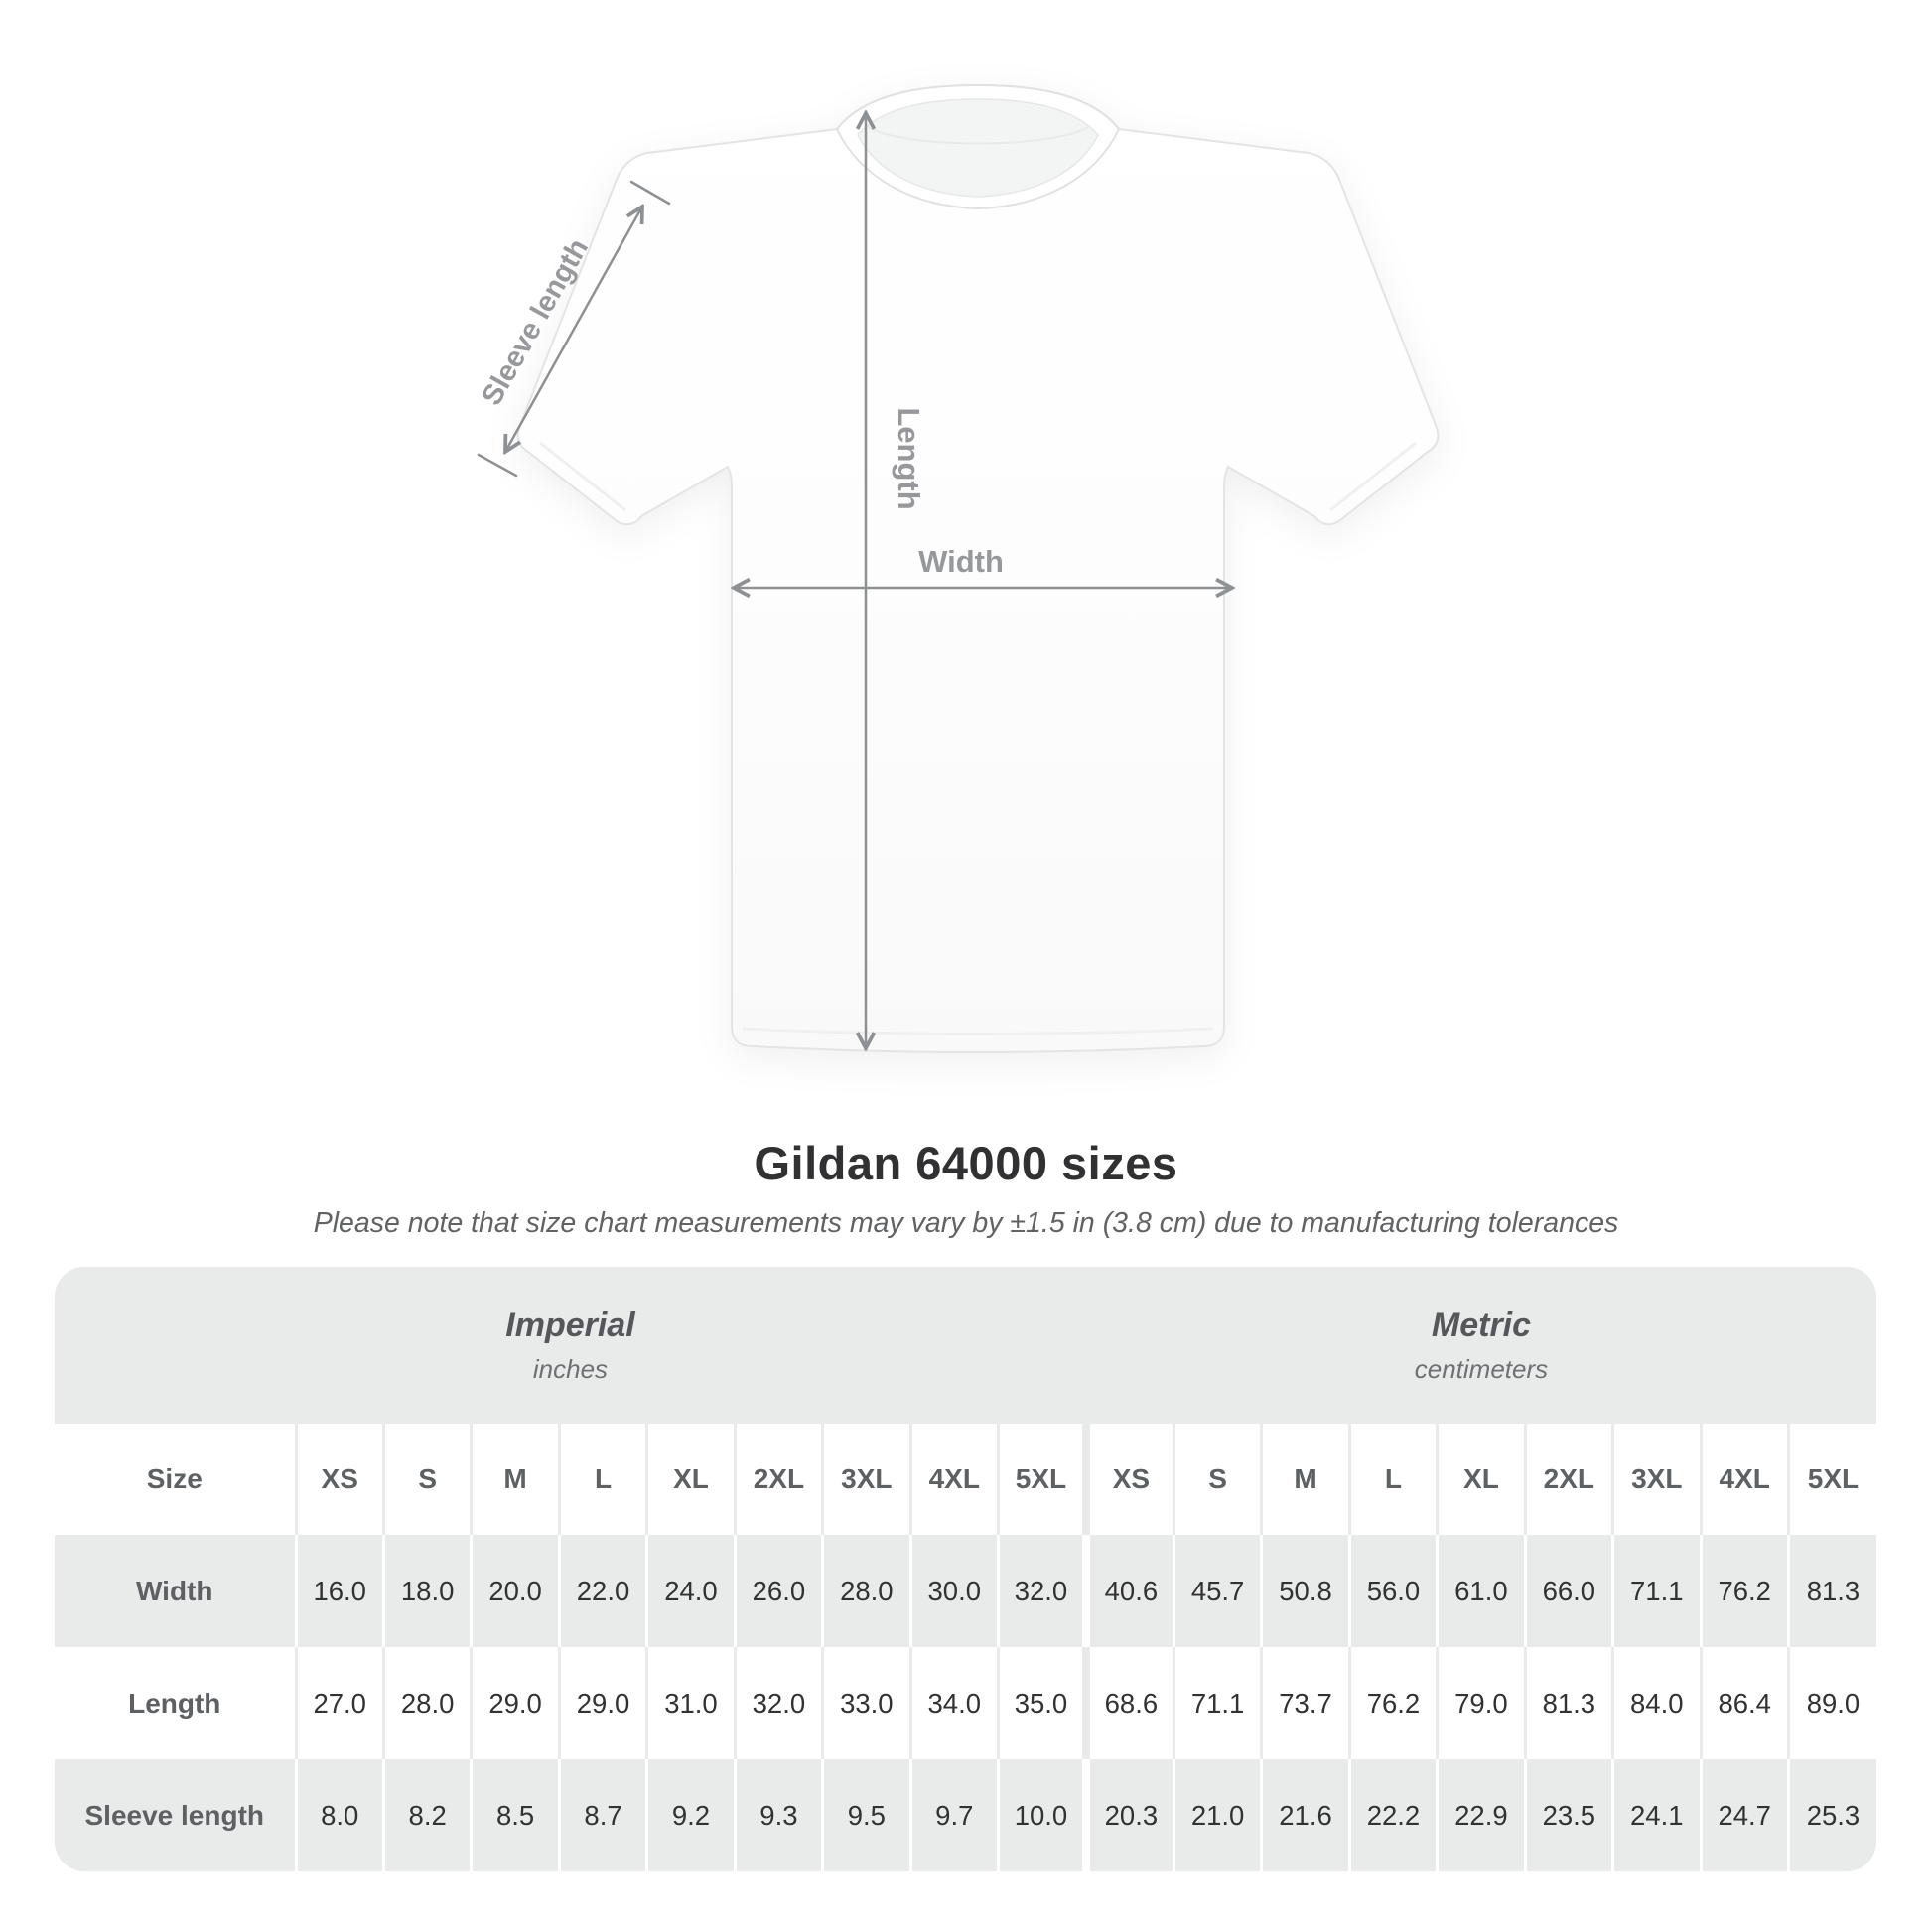 This screenshot has width=1932, height=1932. Describe the element at coordinates (1744, 1703) in the screenshot. I see `measurement-cell: 86.4` at that location.